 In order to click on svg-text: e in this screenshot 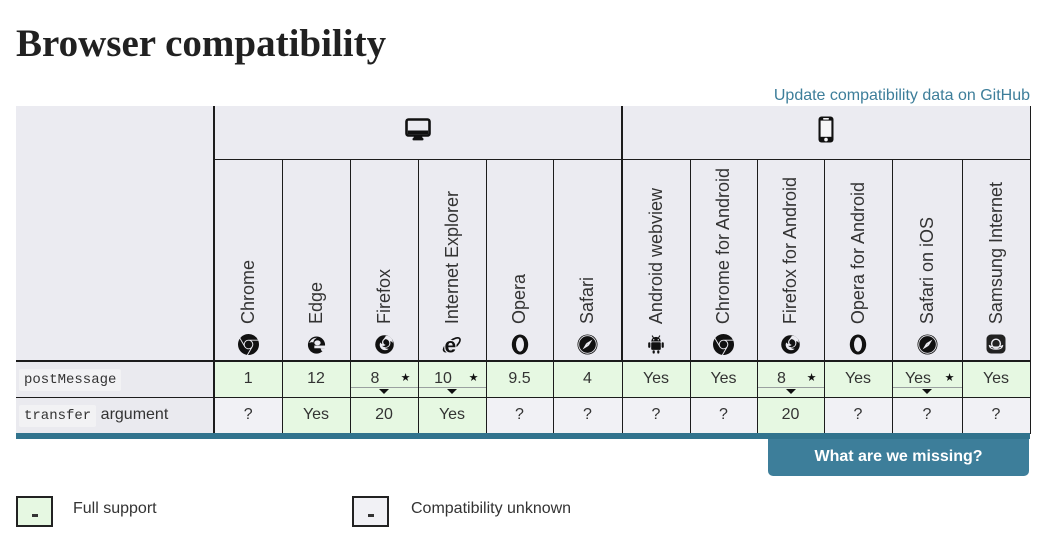, I will do `click(451, 344)`.